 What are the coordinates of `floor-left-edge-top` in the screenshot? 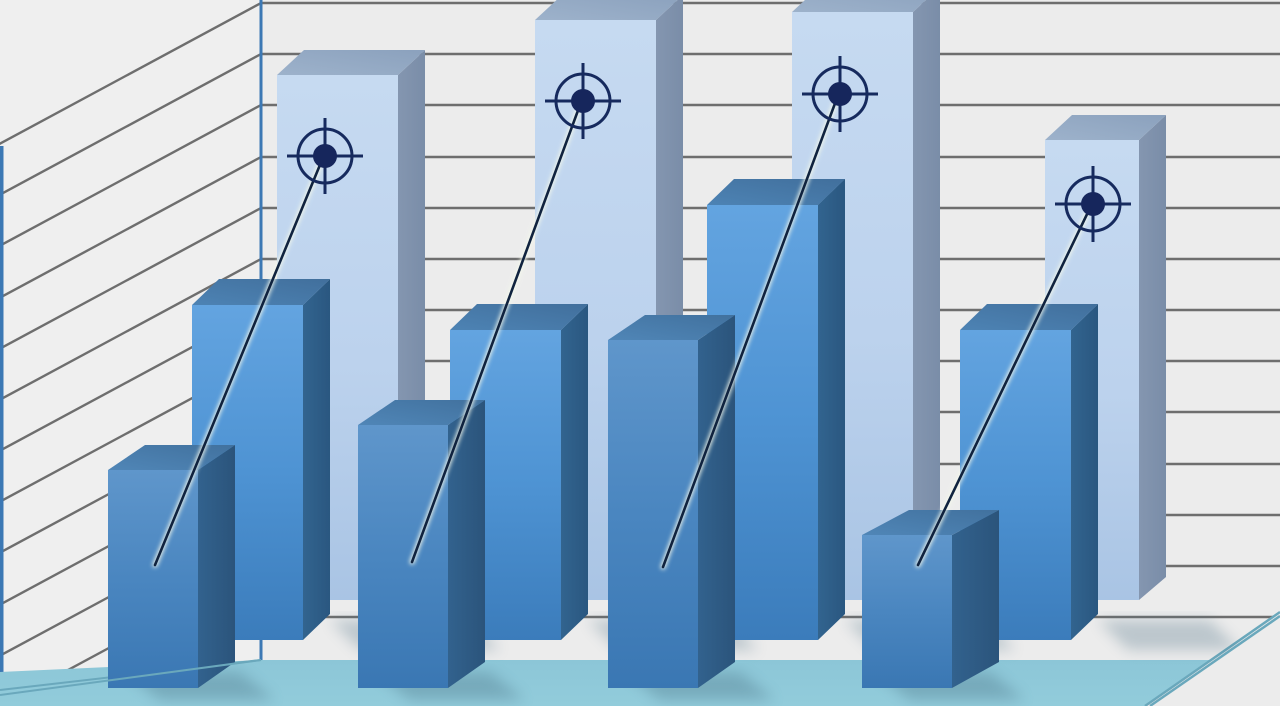 It's located at (131, 677).